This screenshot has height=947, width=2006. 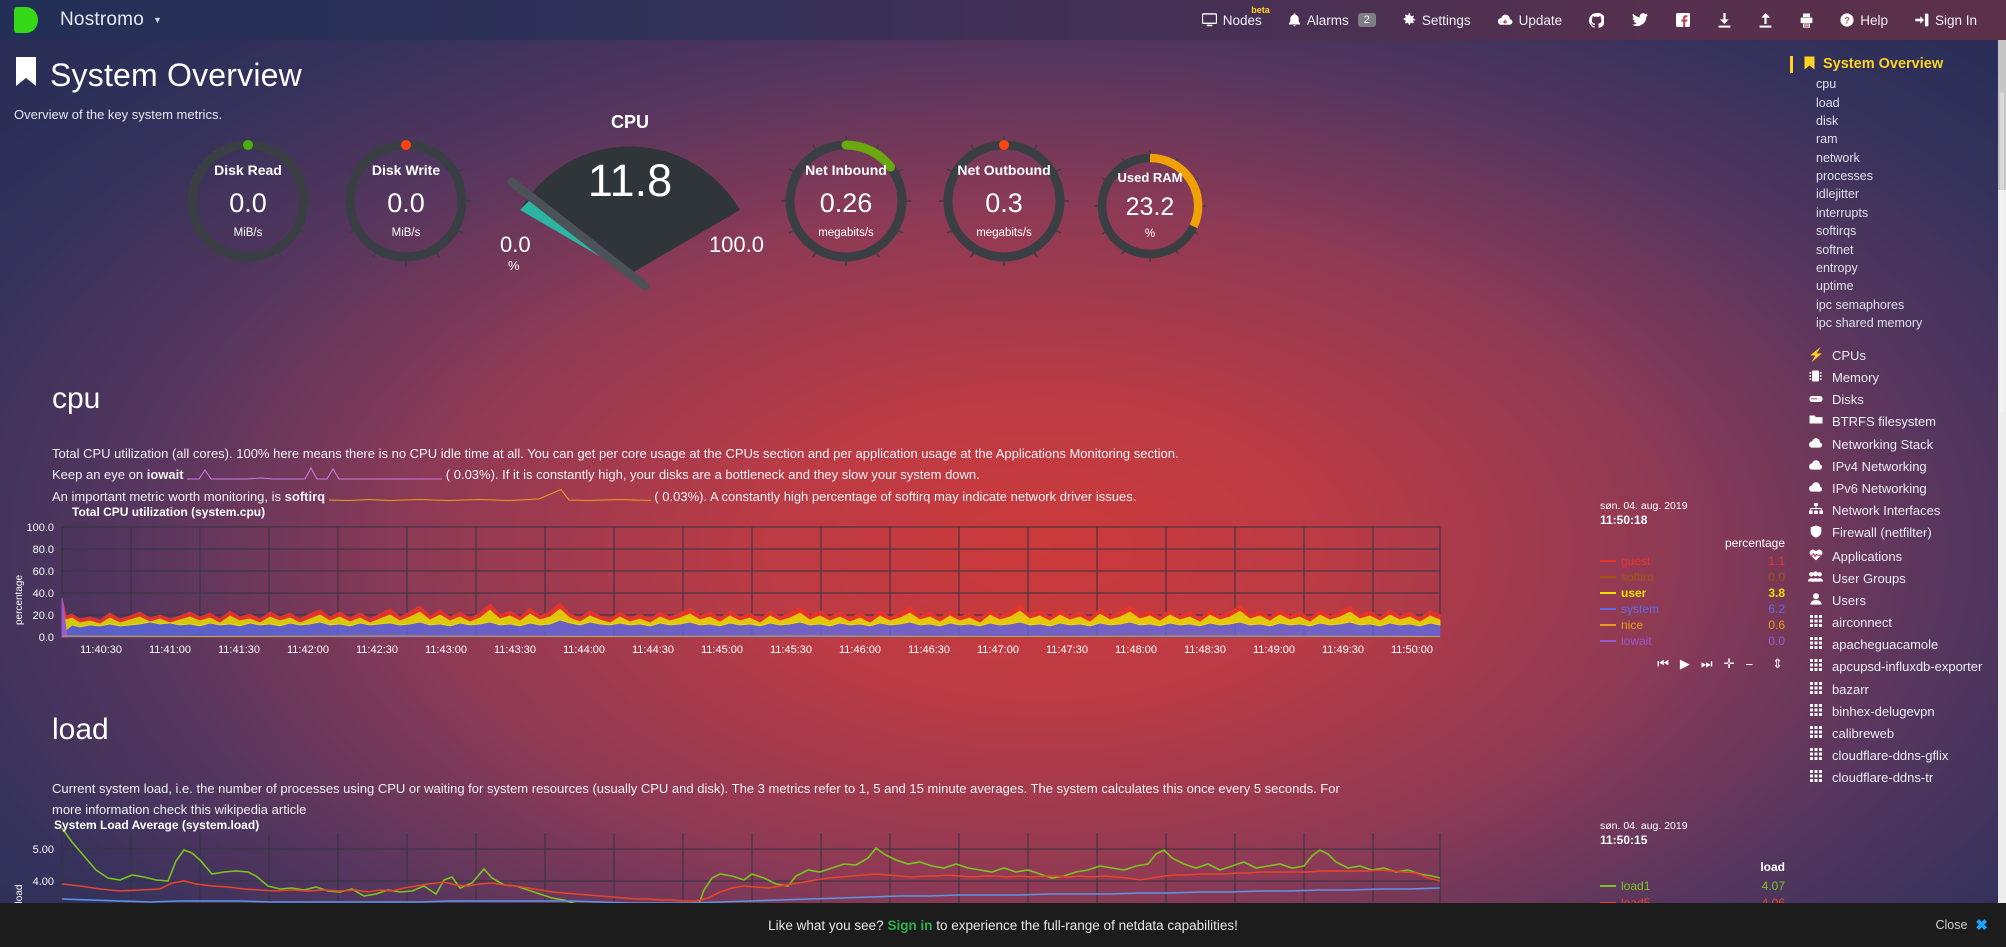 What do you see at coordinates (1608, 560) in the screenshot?
I see `legend-color-swatch` at bounding box center [1608, 560].